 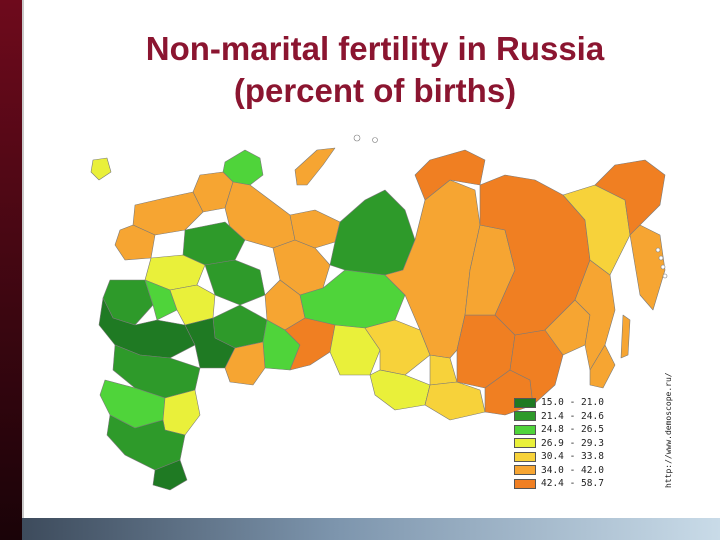 I want to click on region-yamal, so click(x=372, y=232).